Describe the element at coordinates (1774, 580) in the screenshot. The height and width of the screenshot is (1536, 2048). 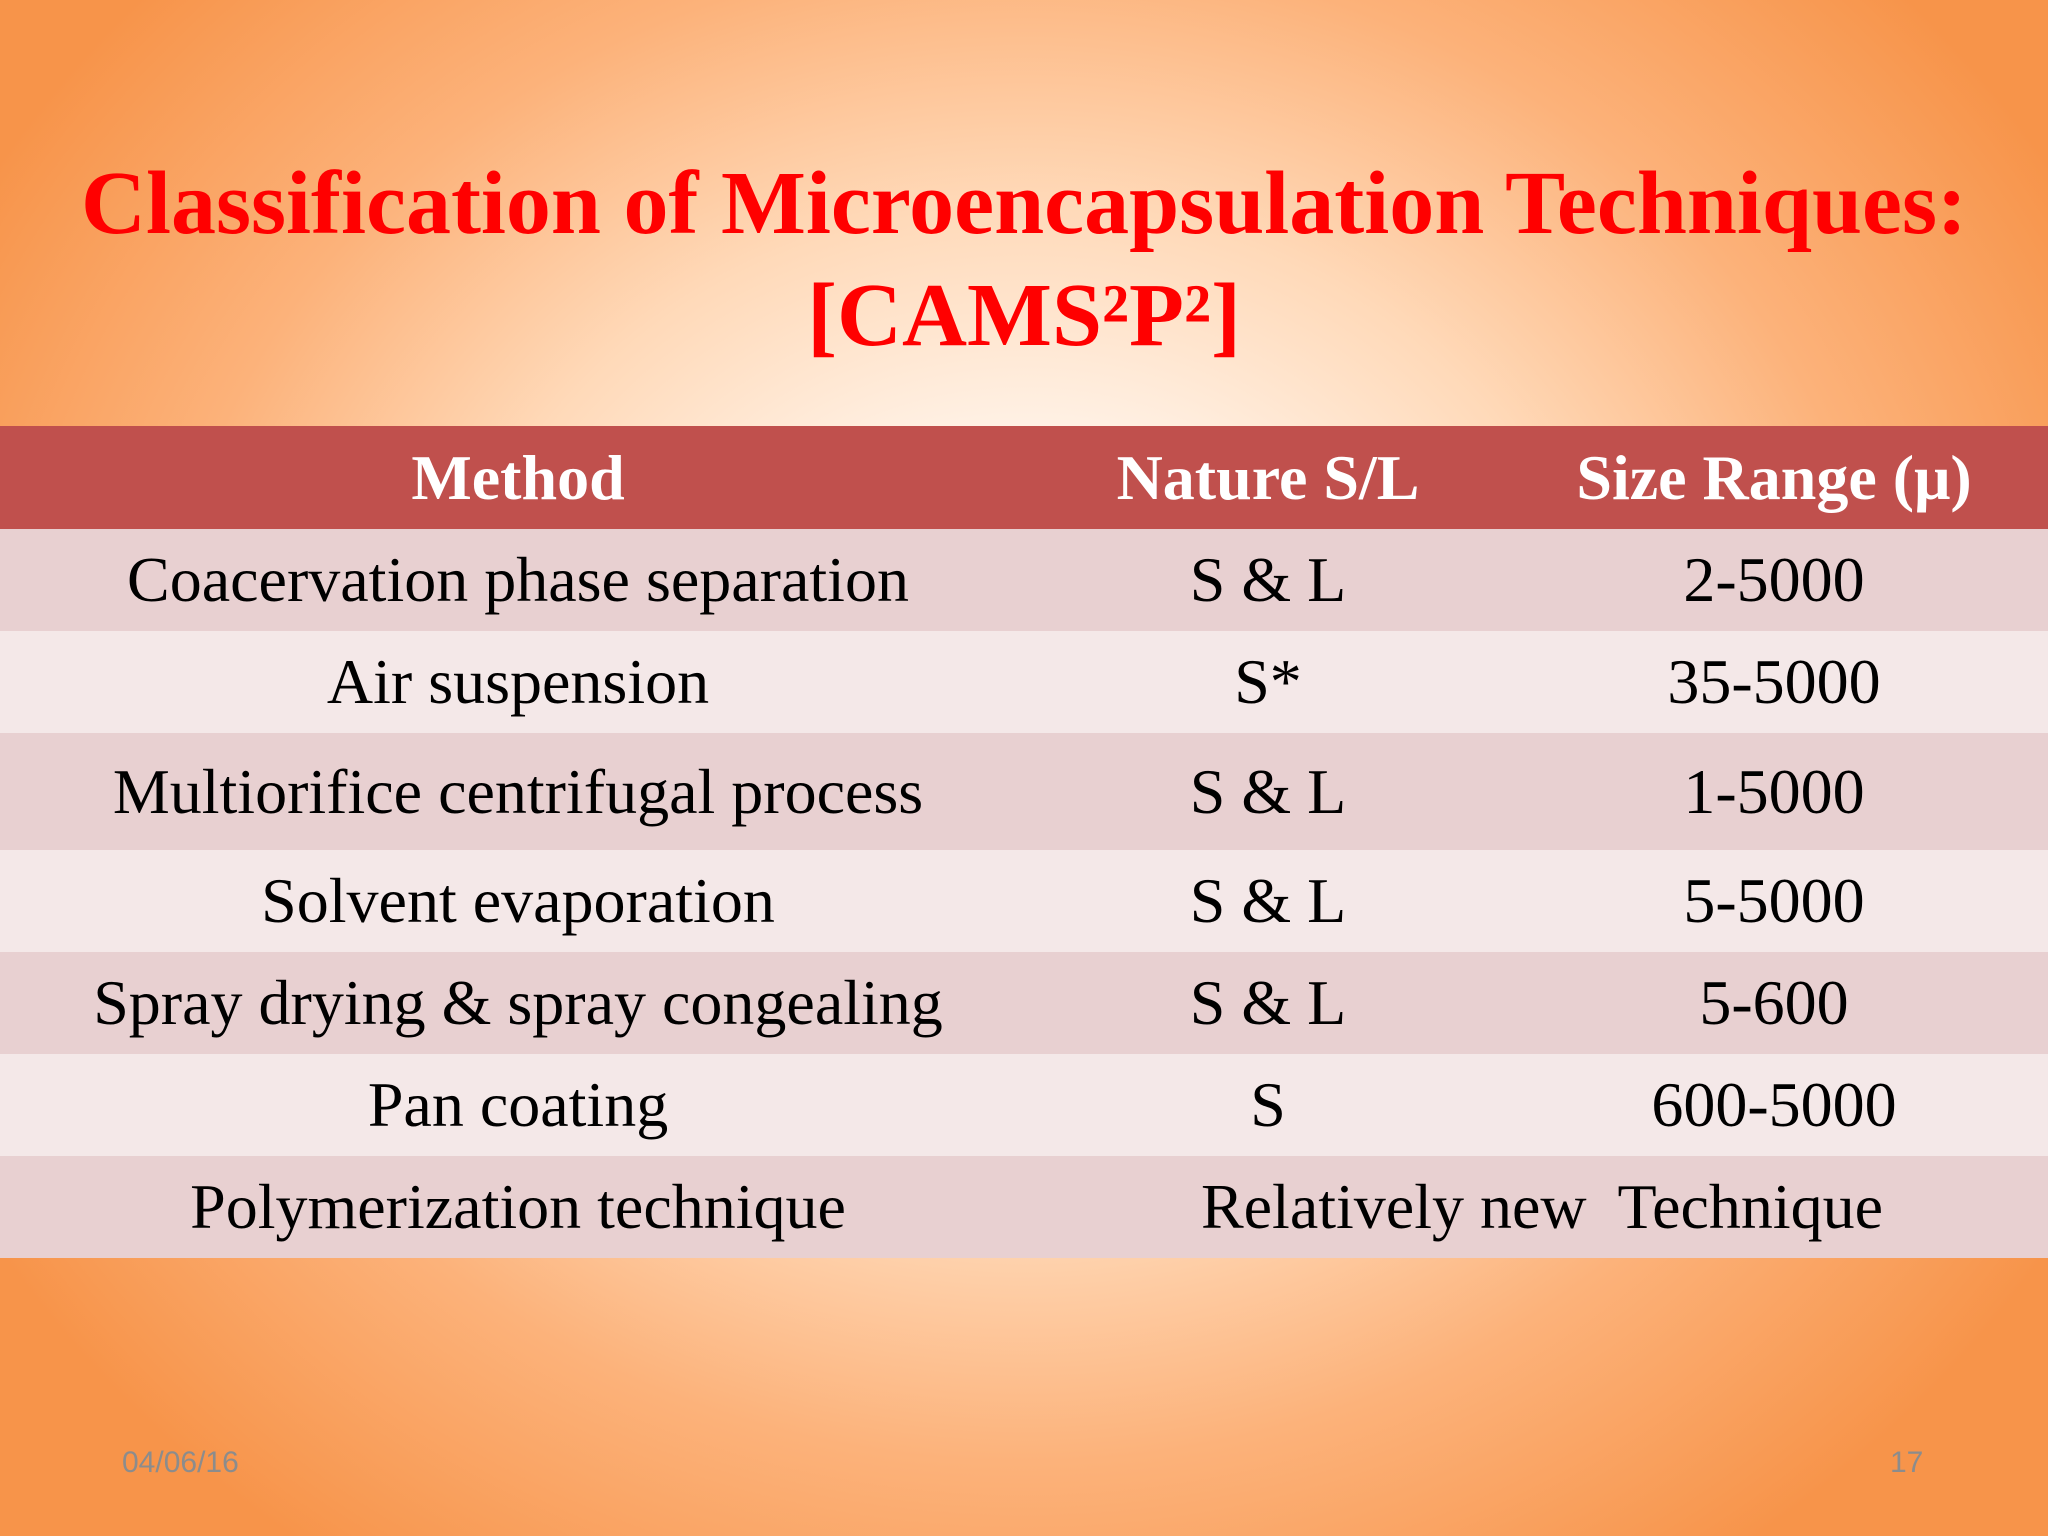
I see `size-cell: 2-5000` at that location.